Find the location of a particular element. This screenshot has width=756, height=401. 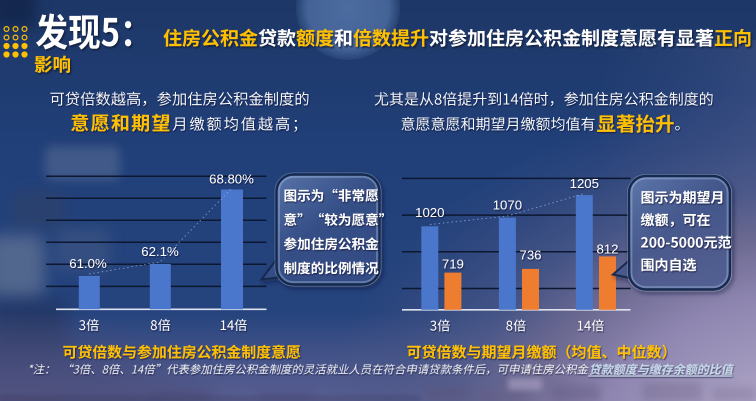

svg-text: 68.80% is located at coordinates (231, 178).